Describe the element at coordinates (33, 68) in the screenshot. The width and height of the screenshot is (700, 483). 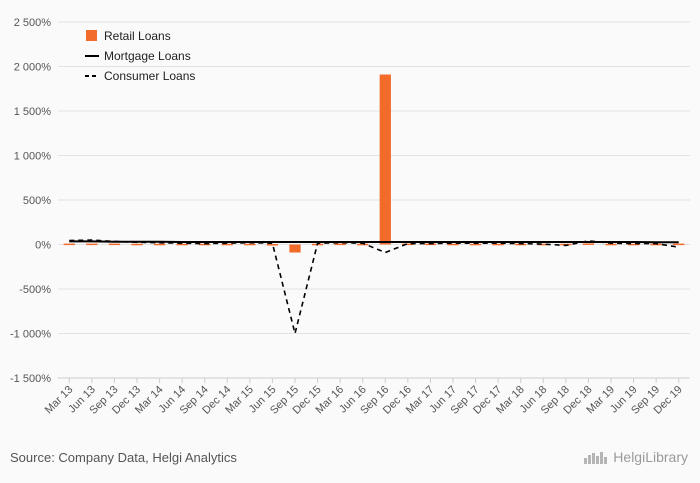
I see `y-tick-label: 2 000%` at that location.